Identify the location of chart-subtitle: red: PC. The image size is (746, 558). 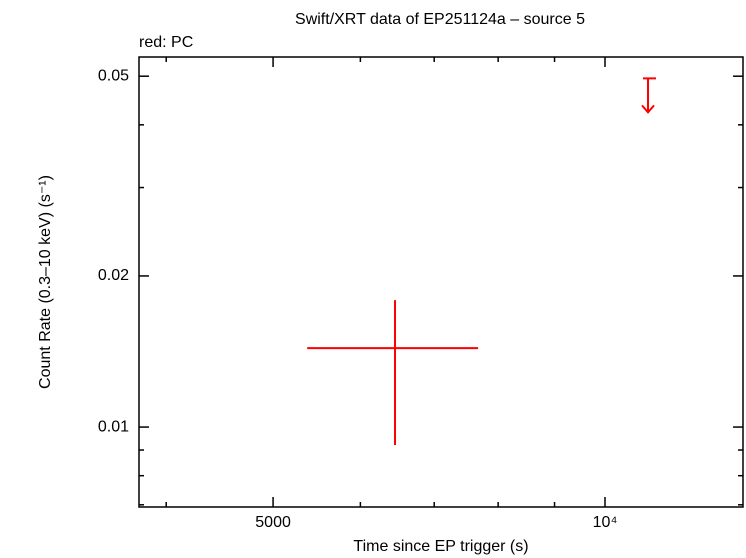
(166, 42).